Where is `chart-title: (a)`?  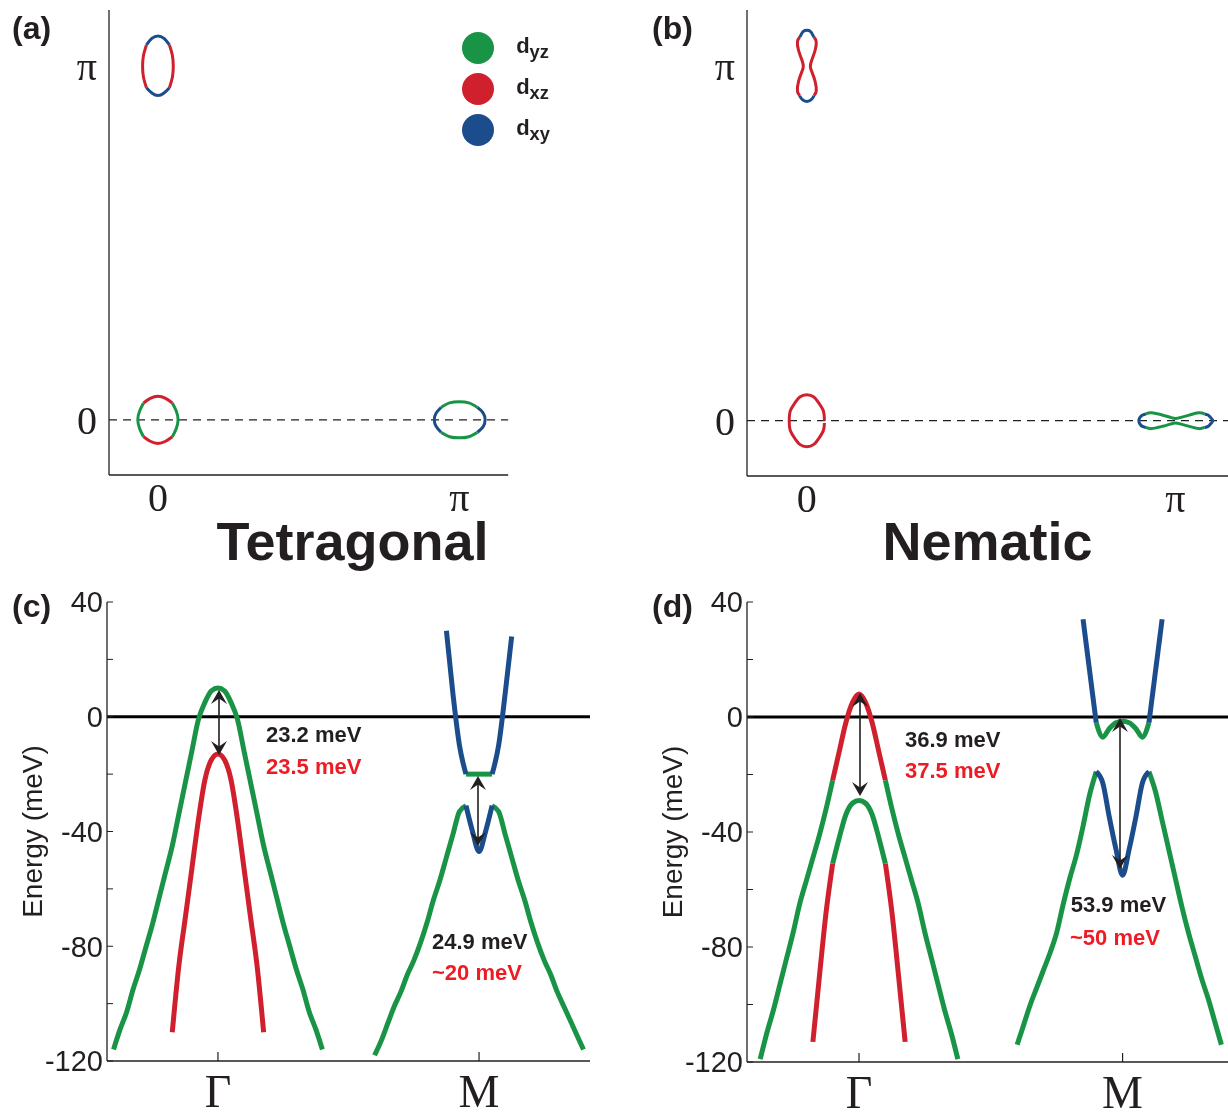
chart-title: (a) is located at coordinates (32, 28).